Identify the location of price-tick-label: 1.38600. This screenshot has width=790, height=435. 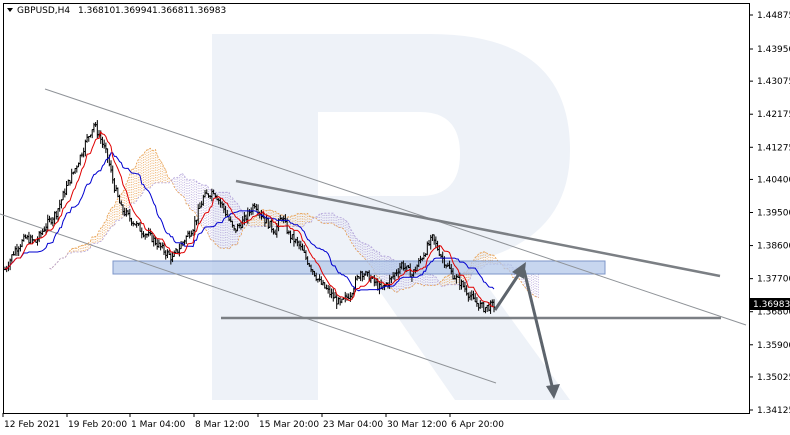
(773, 247).